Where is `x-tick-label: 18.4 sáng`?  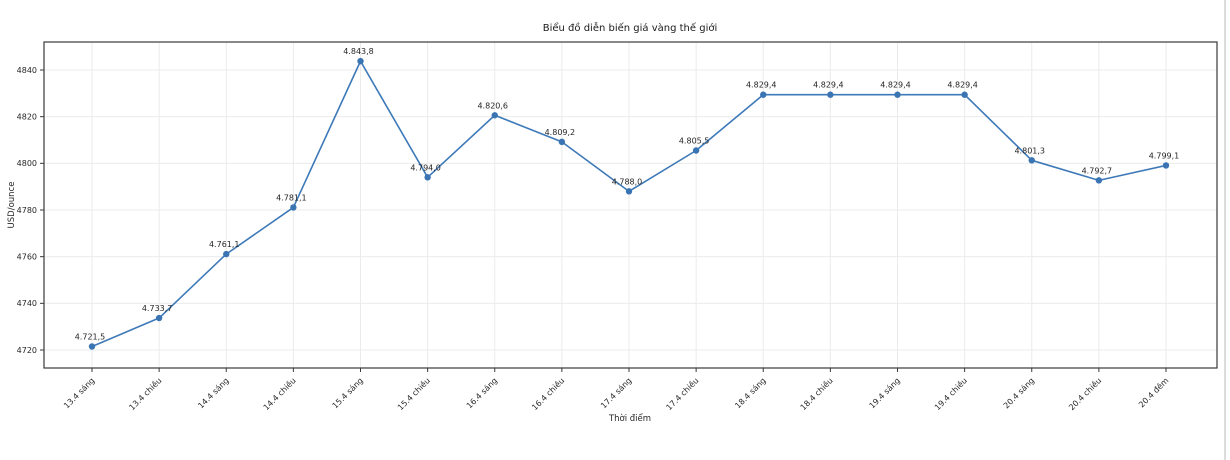 x-tick-label: 18.4 sáng is located at coordinates (750, 393).